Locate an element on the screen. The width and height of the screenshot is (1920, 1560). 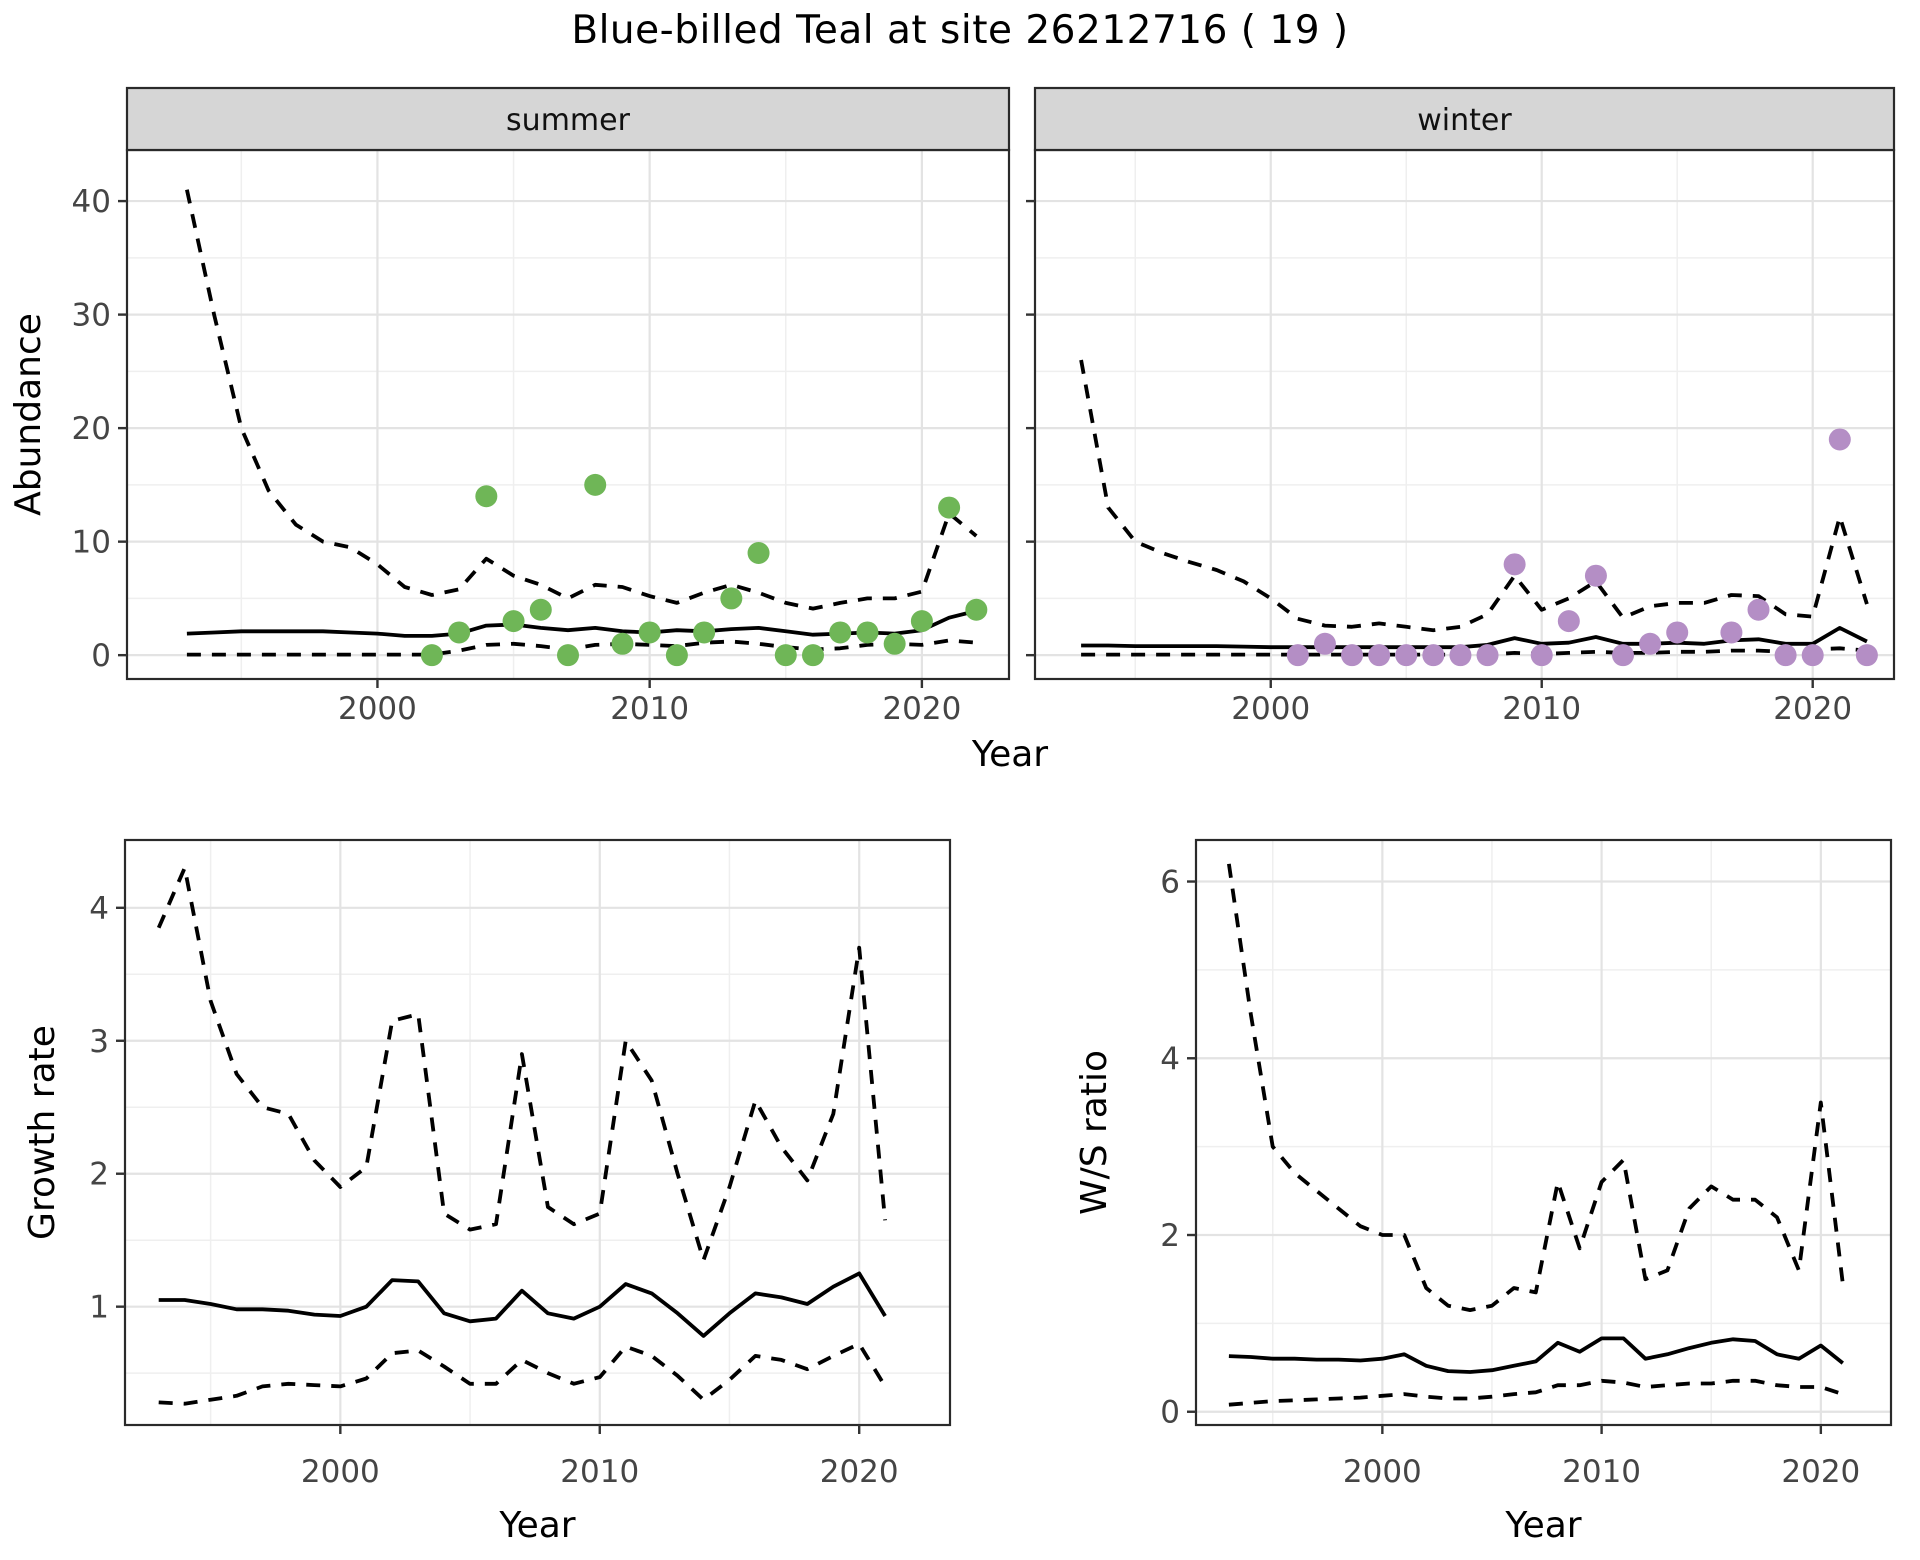
facet-strip-label: summer is located at coordinates (568, 120).